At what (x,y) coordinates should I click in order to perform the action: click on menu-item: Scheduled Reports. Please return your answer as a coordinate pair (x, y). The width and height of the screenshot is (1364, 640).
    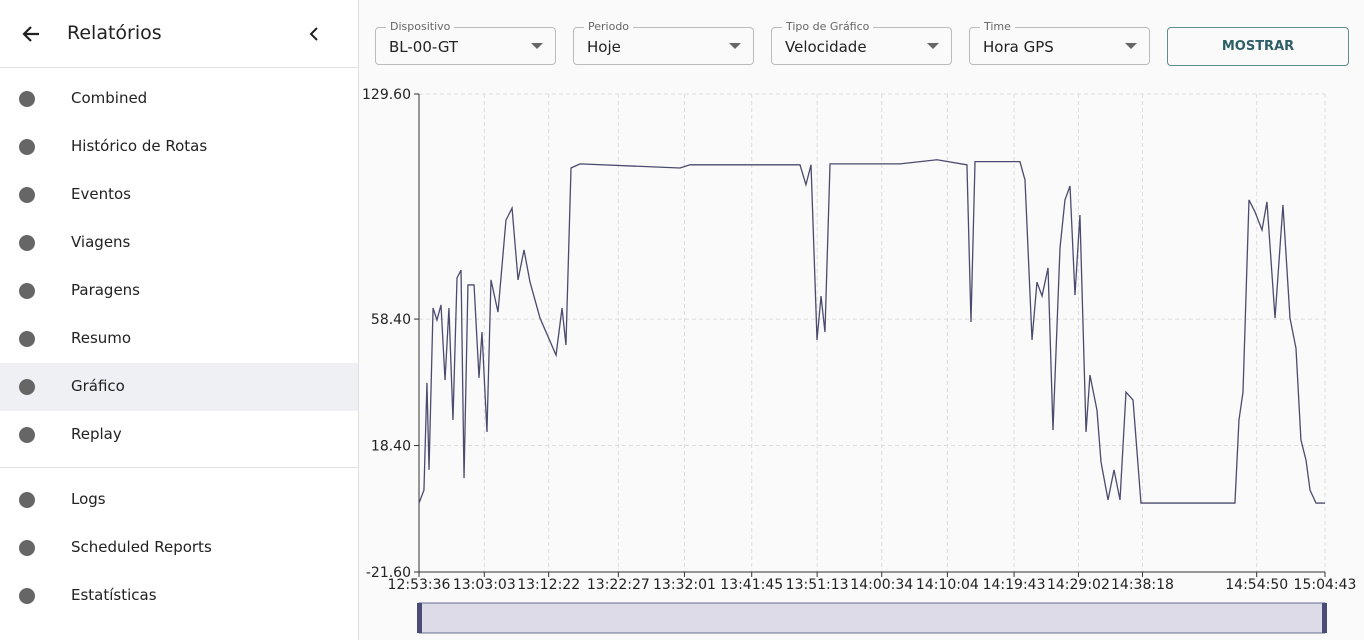
    Looking at the image, I should click on (179, 548).